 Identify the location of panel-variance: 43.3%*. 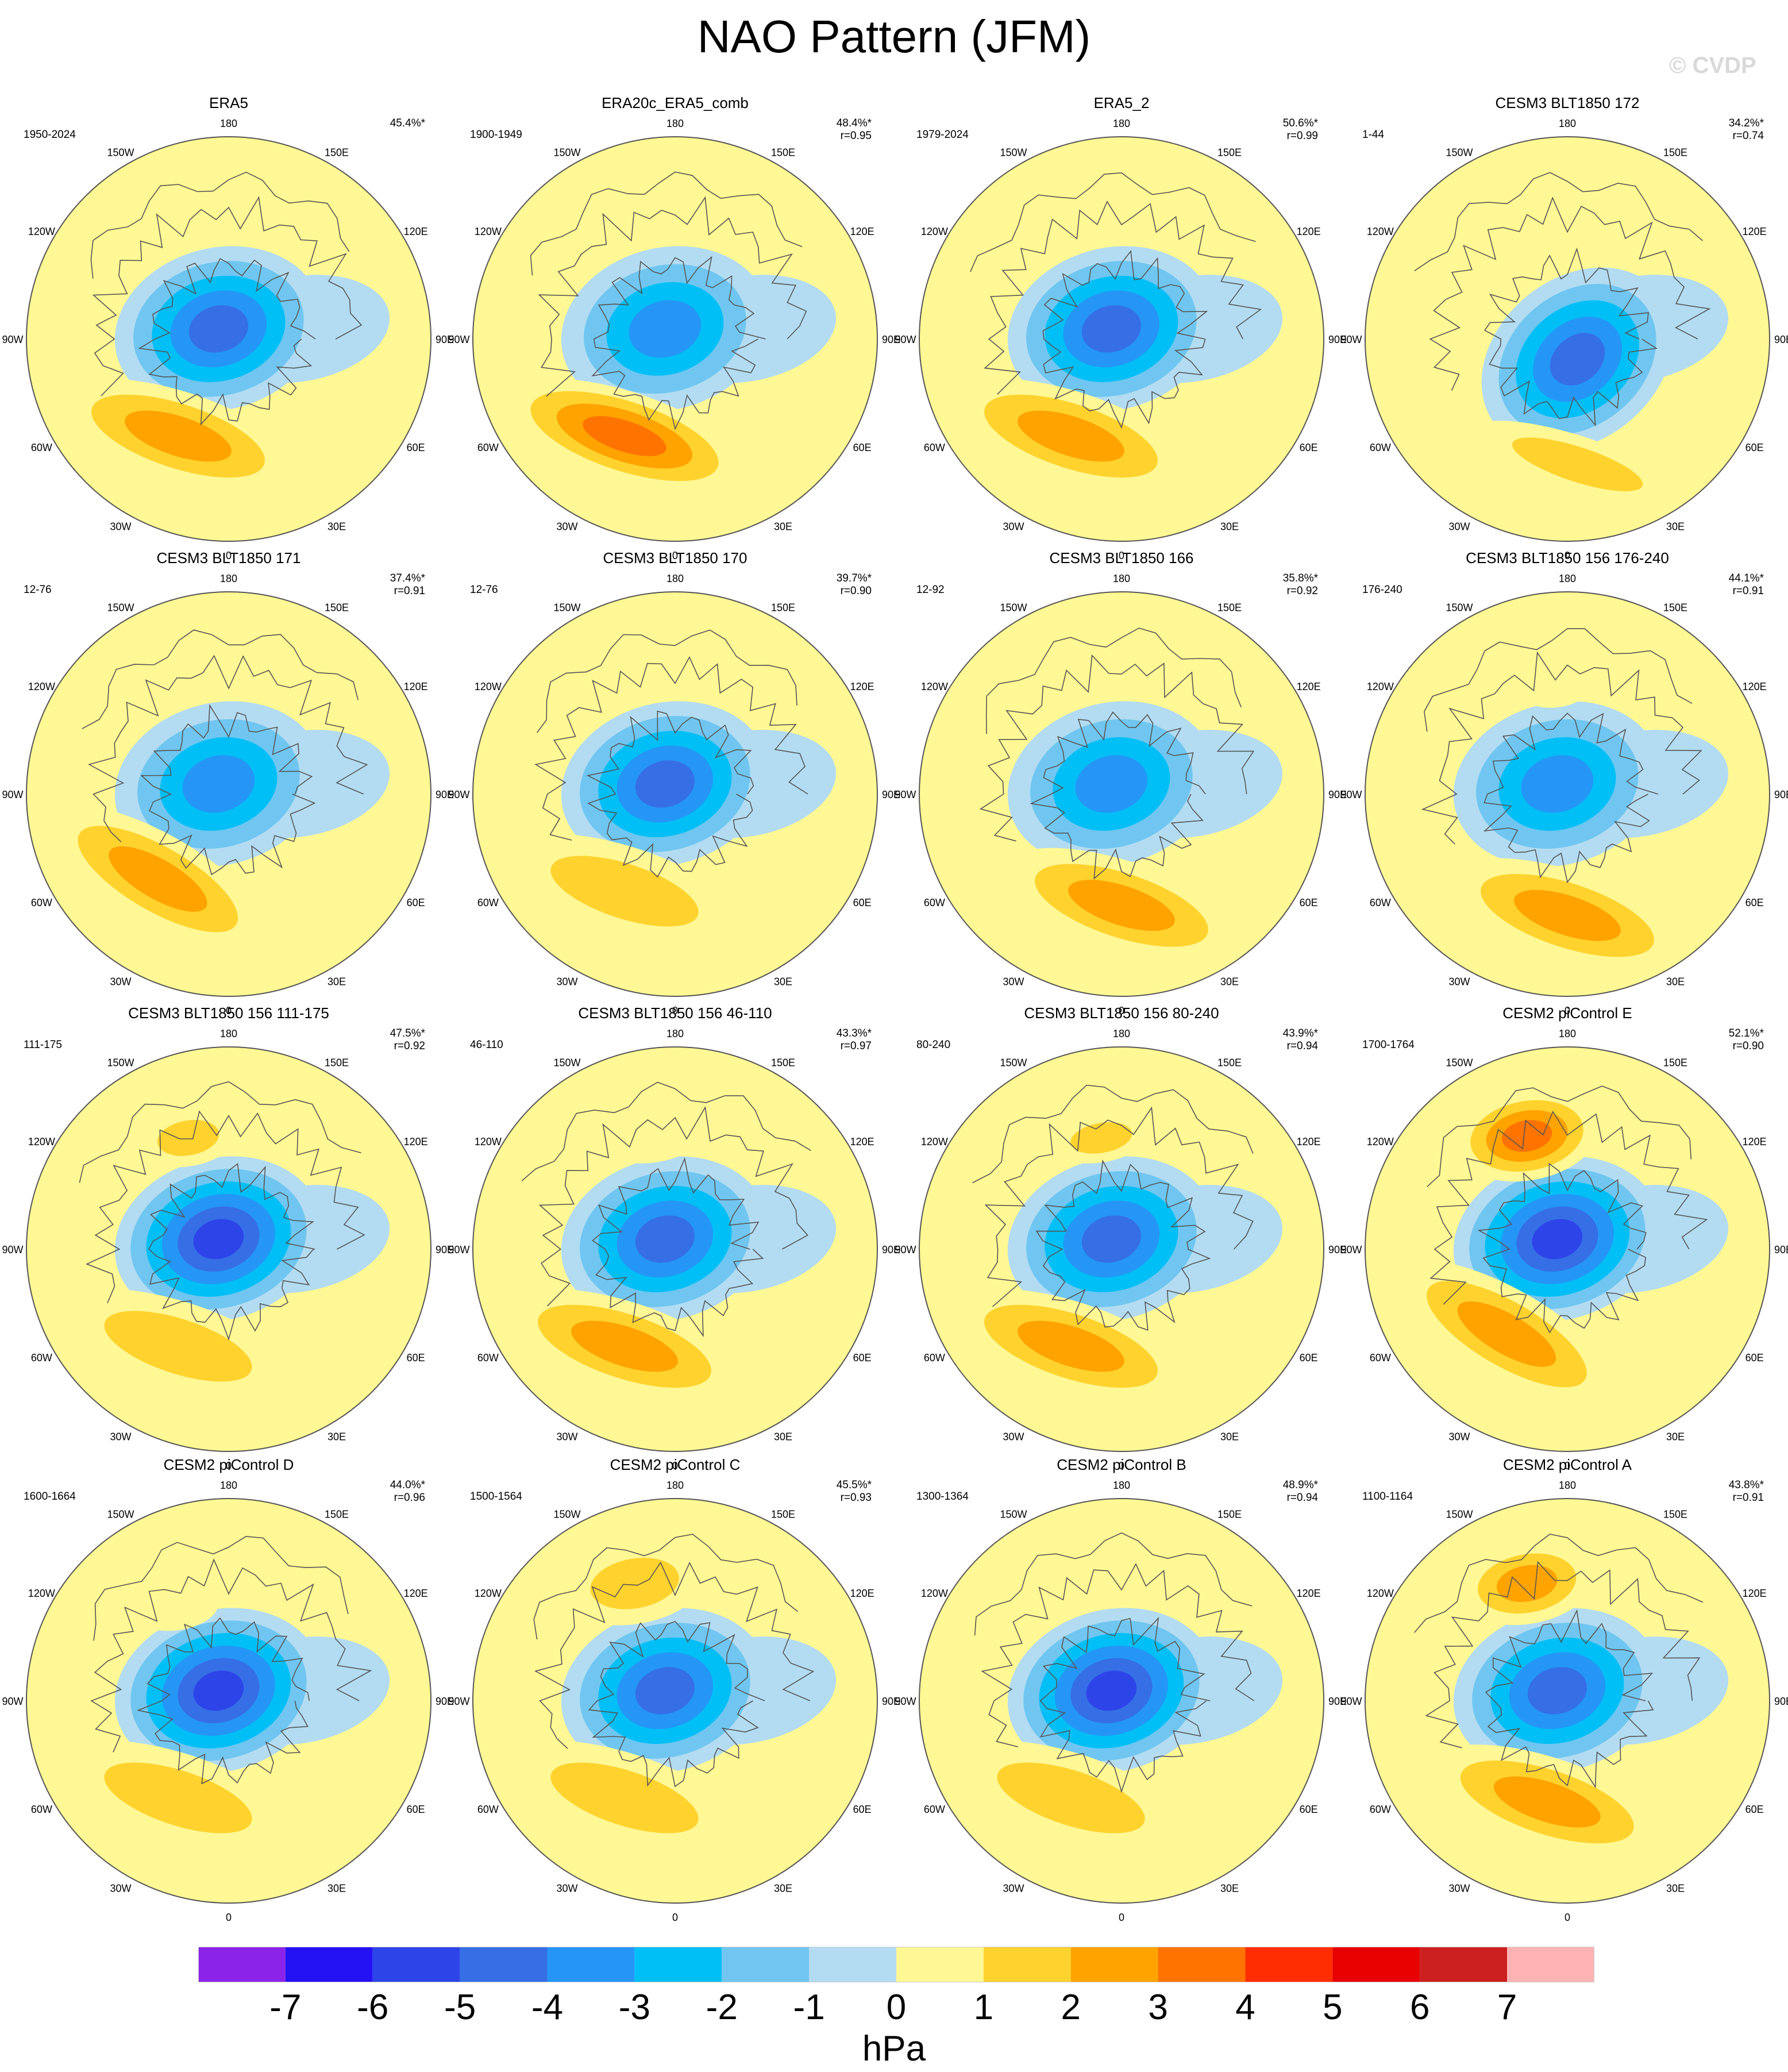
(854, 1033).